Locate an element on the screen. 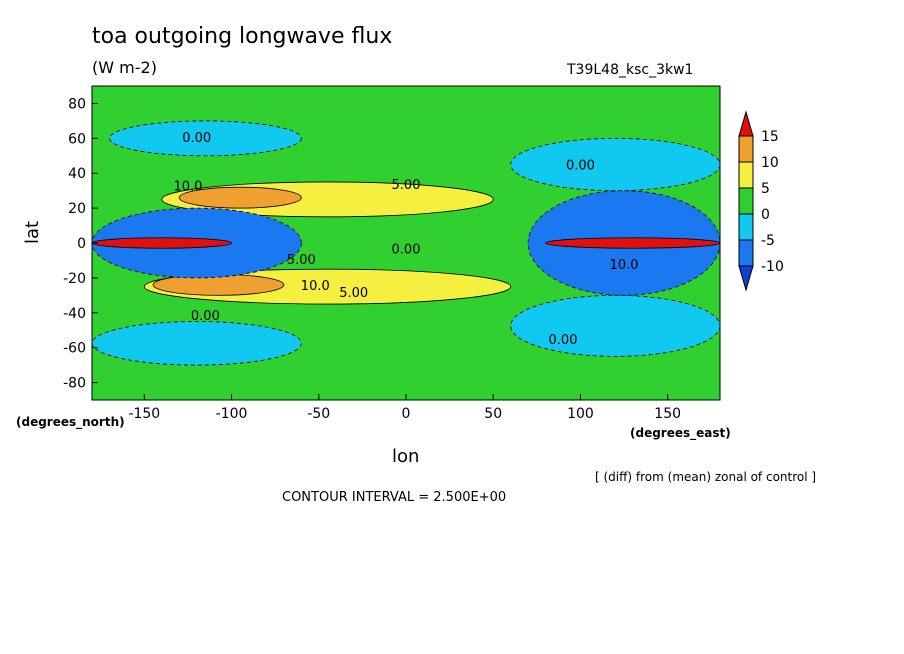 Image resolution: width=904 pixels, height=654 pixels. region-west-equator-red is located at coordinates (162, 243).